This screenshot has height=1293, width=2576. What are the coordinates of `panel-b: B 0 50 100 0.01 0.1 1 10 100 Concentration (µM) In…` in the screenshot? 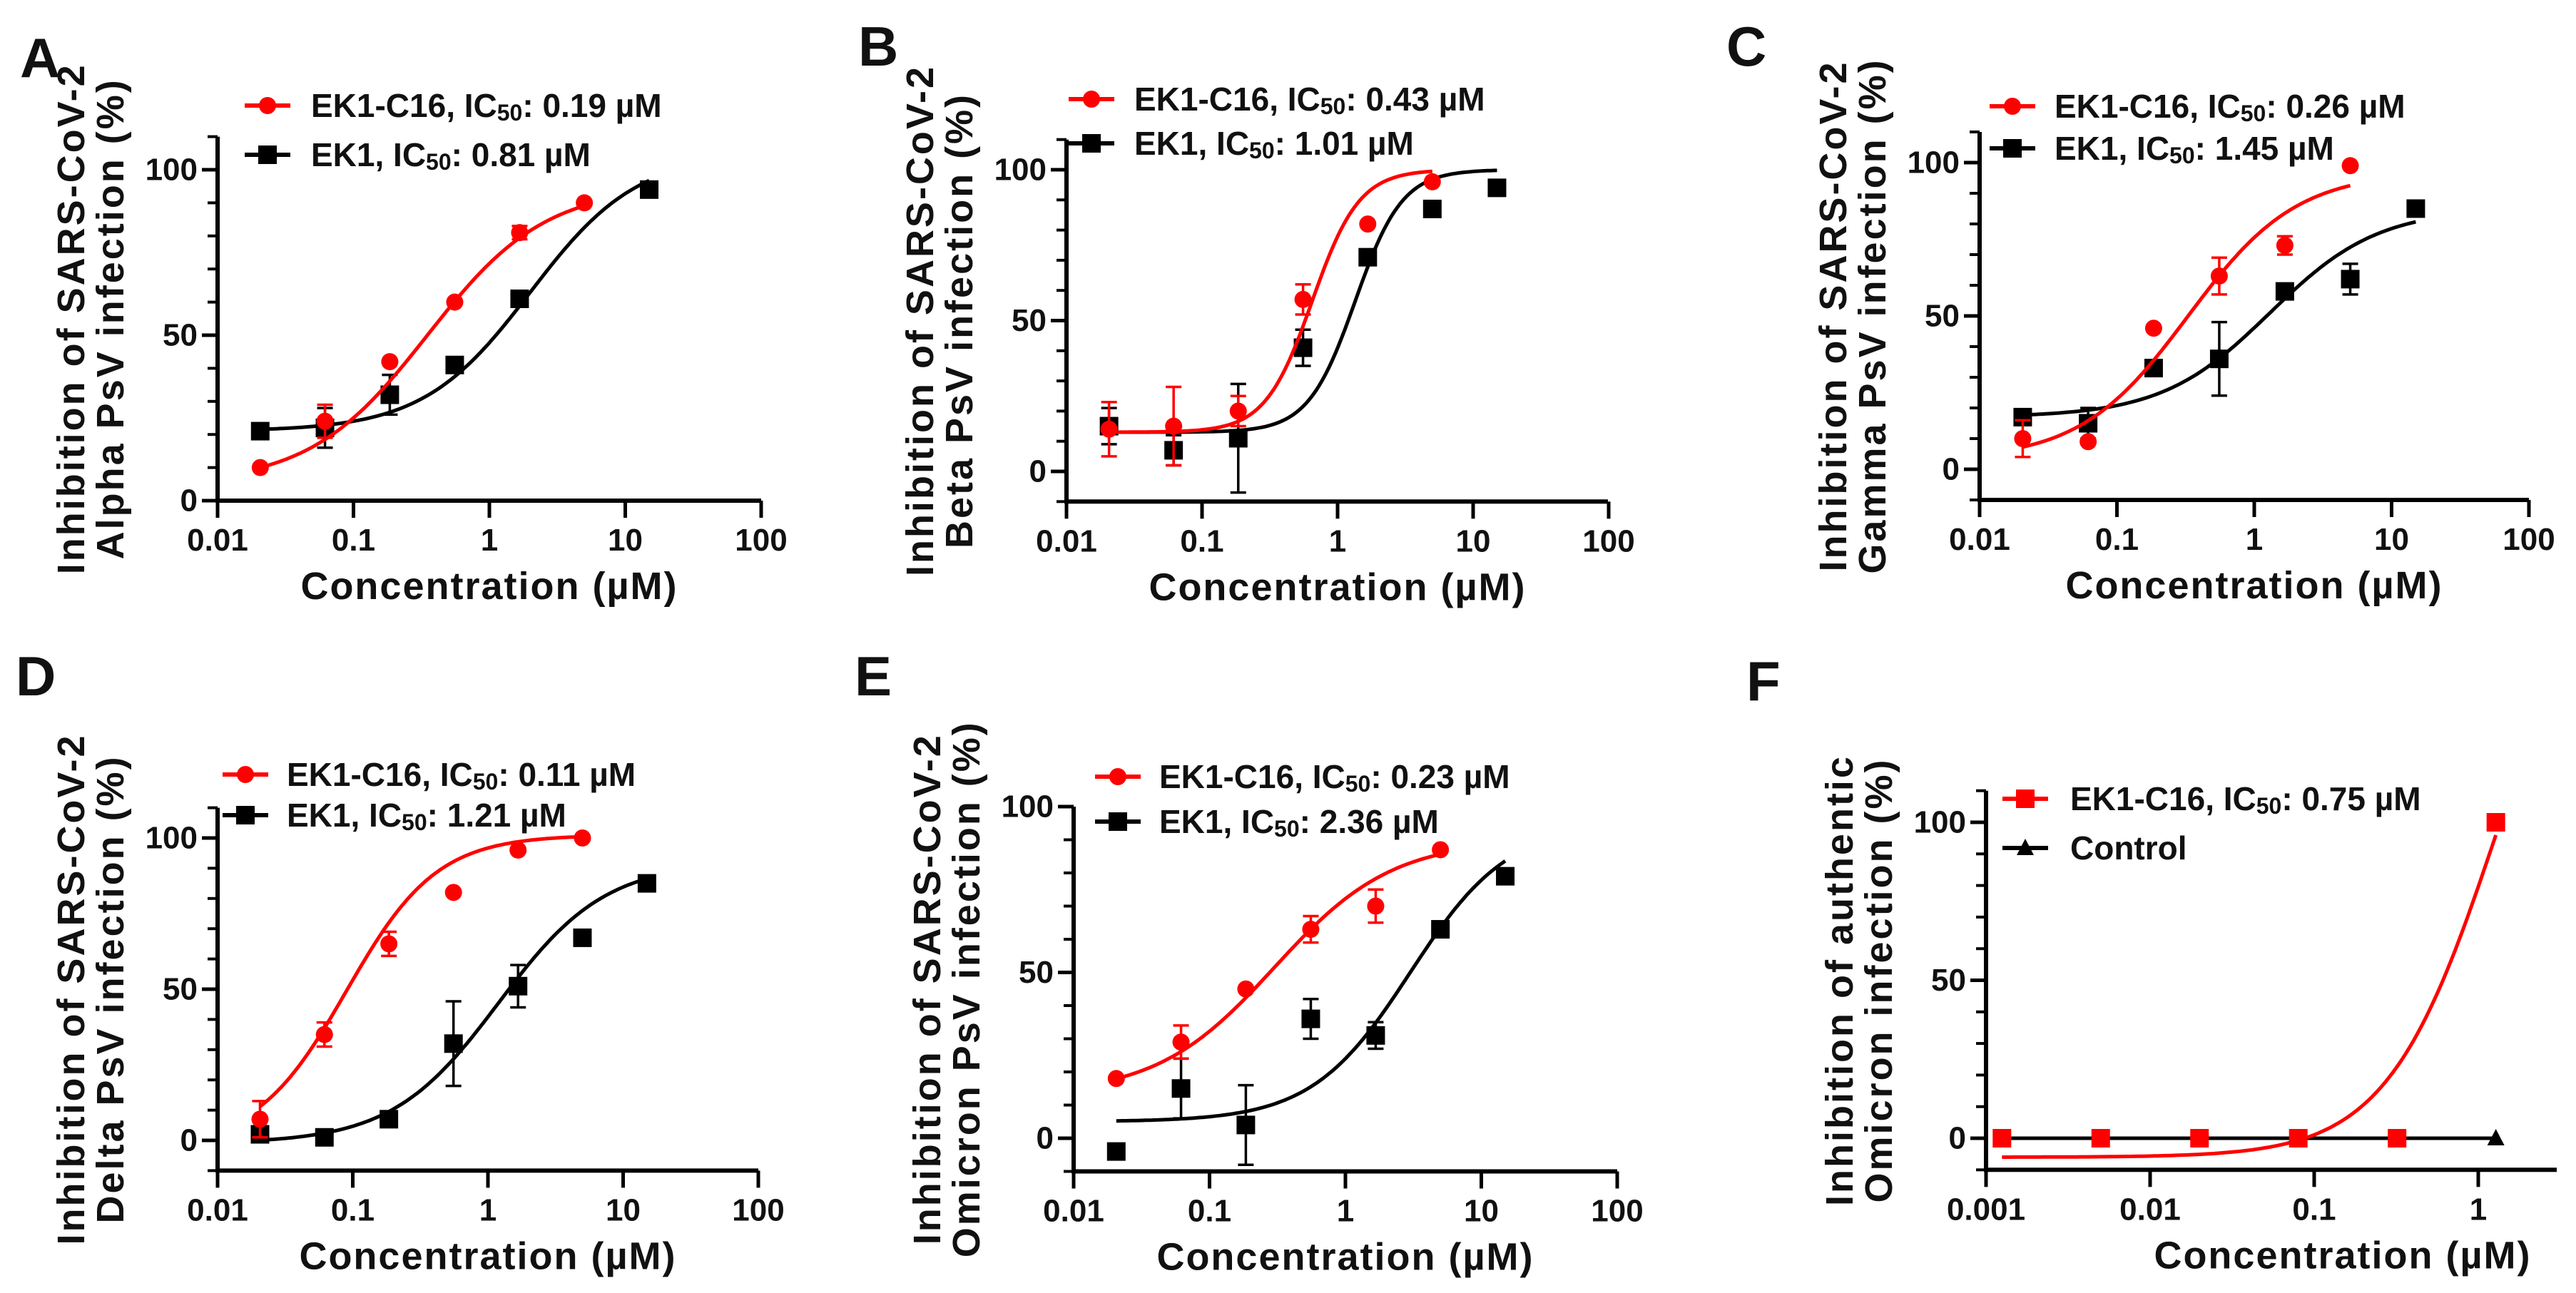 It's located at (1246, 311).